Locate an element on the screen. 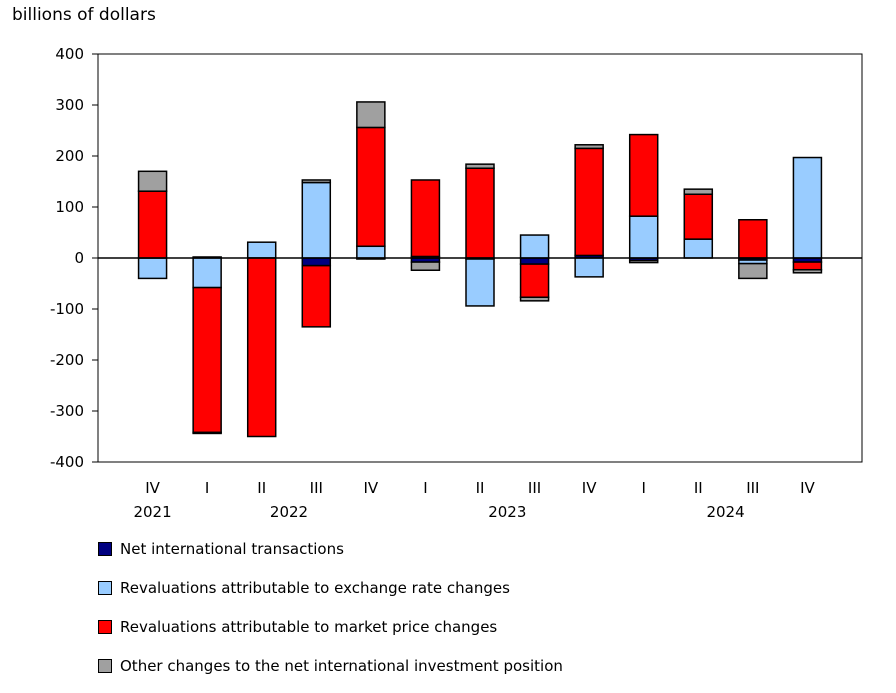 This screenshot has width=896, height=693. y-axis-label: billions of dollars is located at coordinates (84, 15).